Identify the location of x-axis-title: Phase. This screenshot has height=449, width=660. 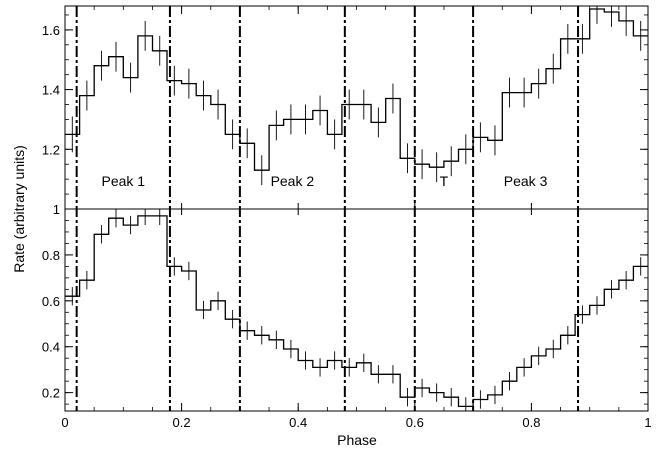
(357, 440).